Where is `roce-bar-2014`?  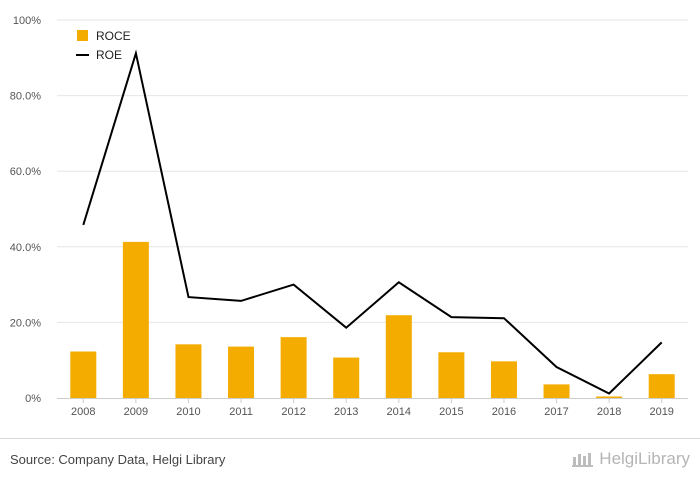
roce-bar-2014 is located at coordinates (398, 356).